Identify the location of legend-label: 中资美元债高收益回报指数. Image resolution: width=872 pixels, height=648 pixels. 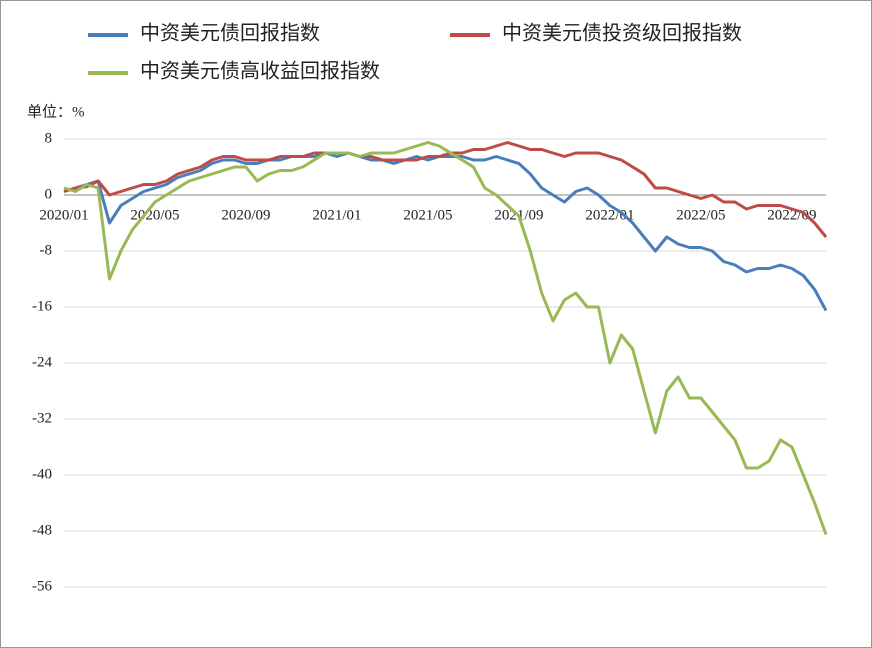
(260, 71).